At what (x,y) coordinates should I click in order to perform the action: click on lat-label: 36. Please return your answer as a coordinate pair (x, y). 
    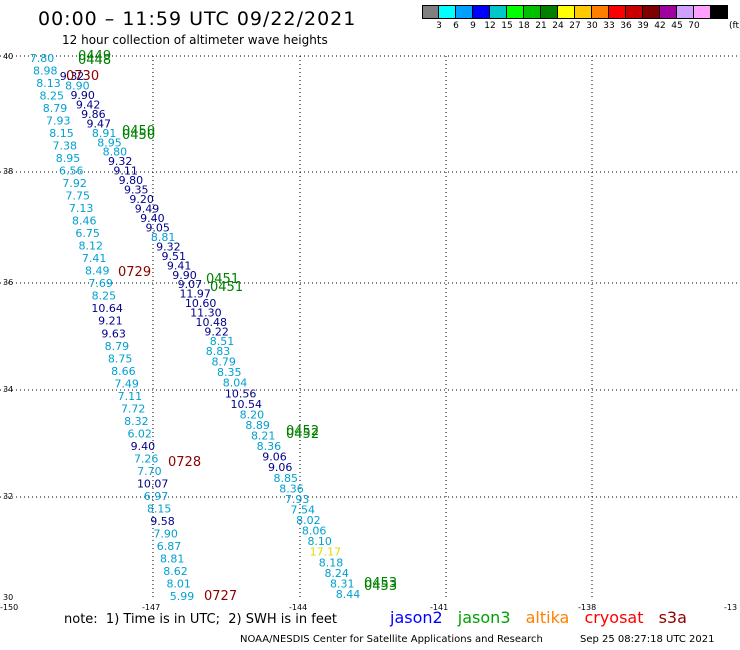
    Looking at the image, I should click on (8, 282).